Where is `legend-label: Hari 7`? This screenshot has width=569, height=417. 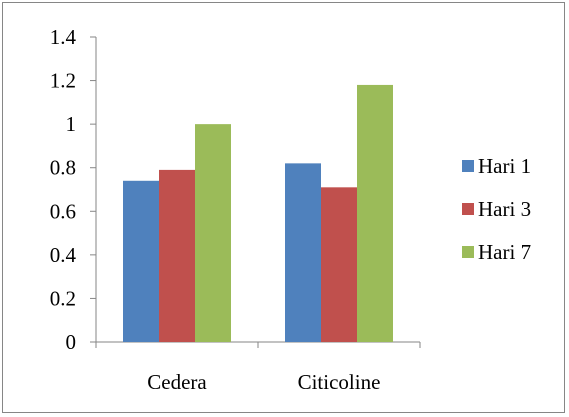
legend-label: Hari 7 is located at coordinates (504, 252).